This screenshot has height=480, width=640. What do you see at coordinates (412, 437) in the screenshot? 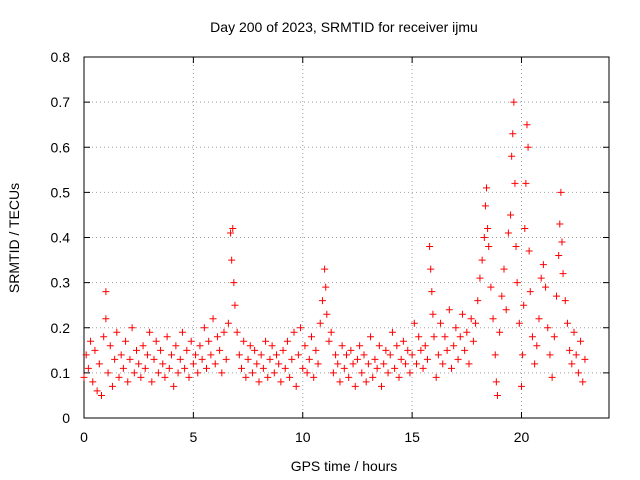
I see `x-tick-label: 15` at bounding box center [412, 437].